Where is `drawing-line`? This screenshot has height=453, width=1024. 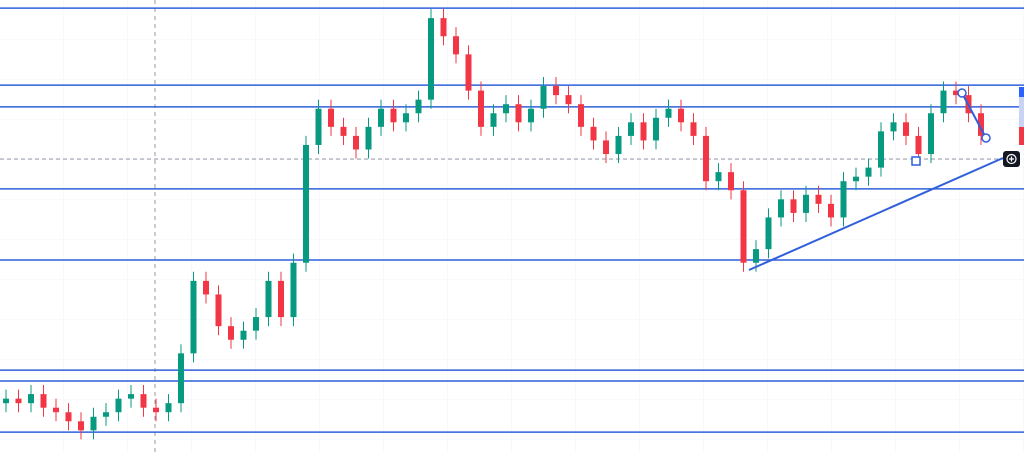
drawing-line is located at coordinates (974, 115).